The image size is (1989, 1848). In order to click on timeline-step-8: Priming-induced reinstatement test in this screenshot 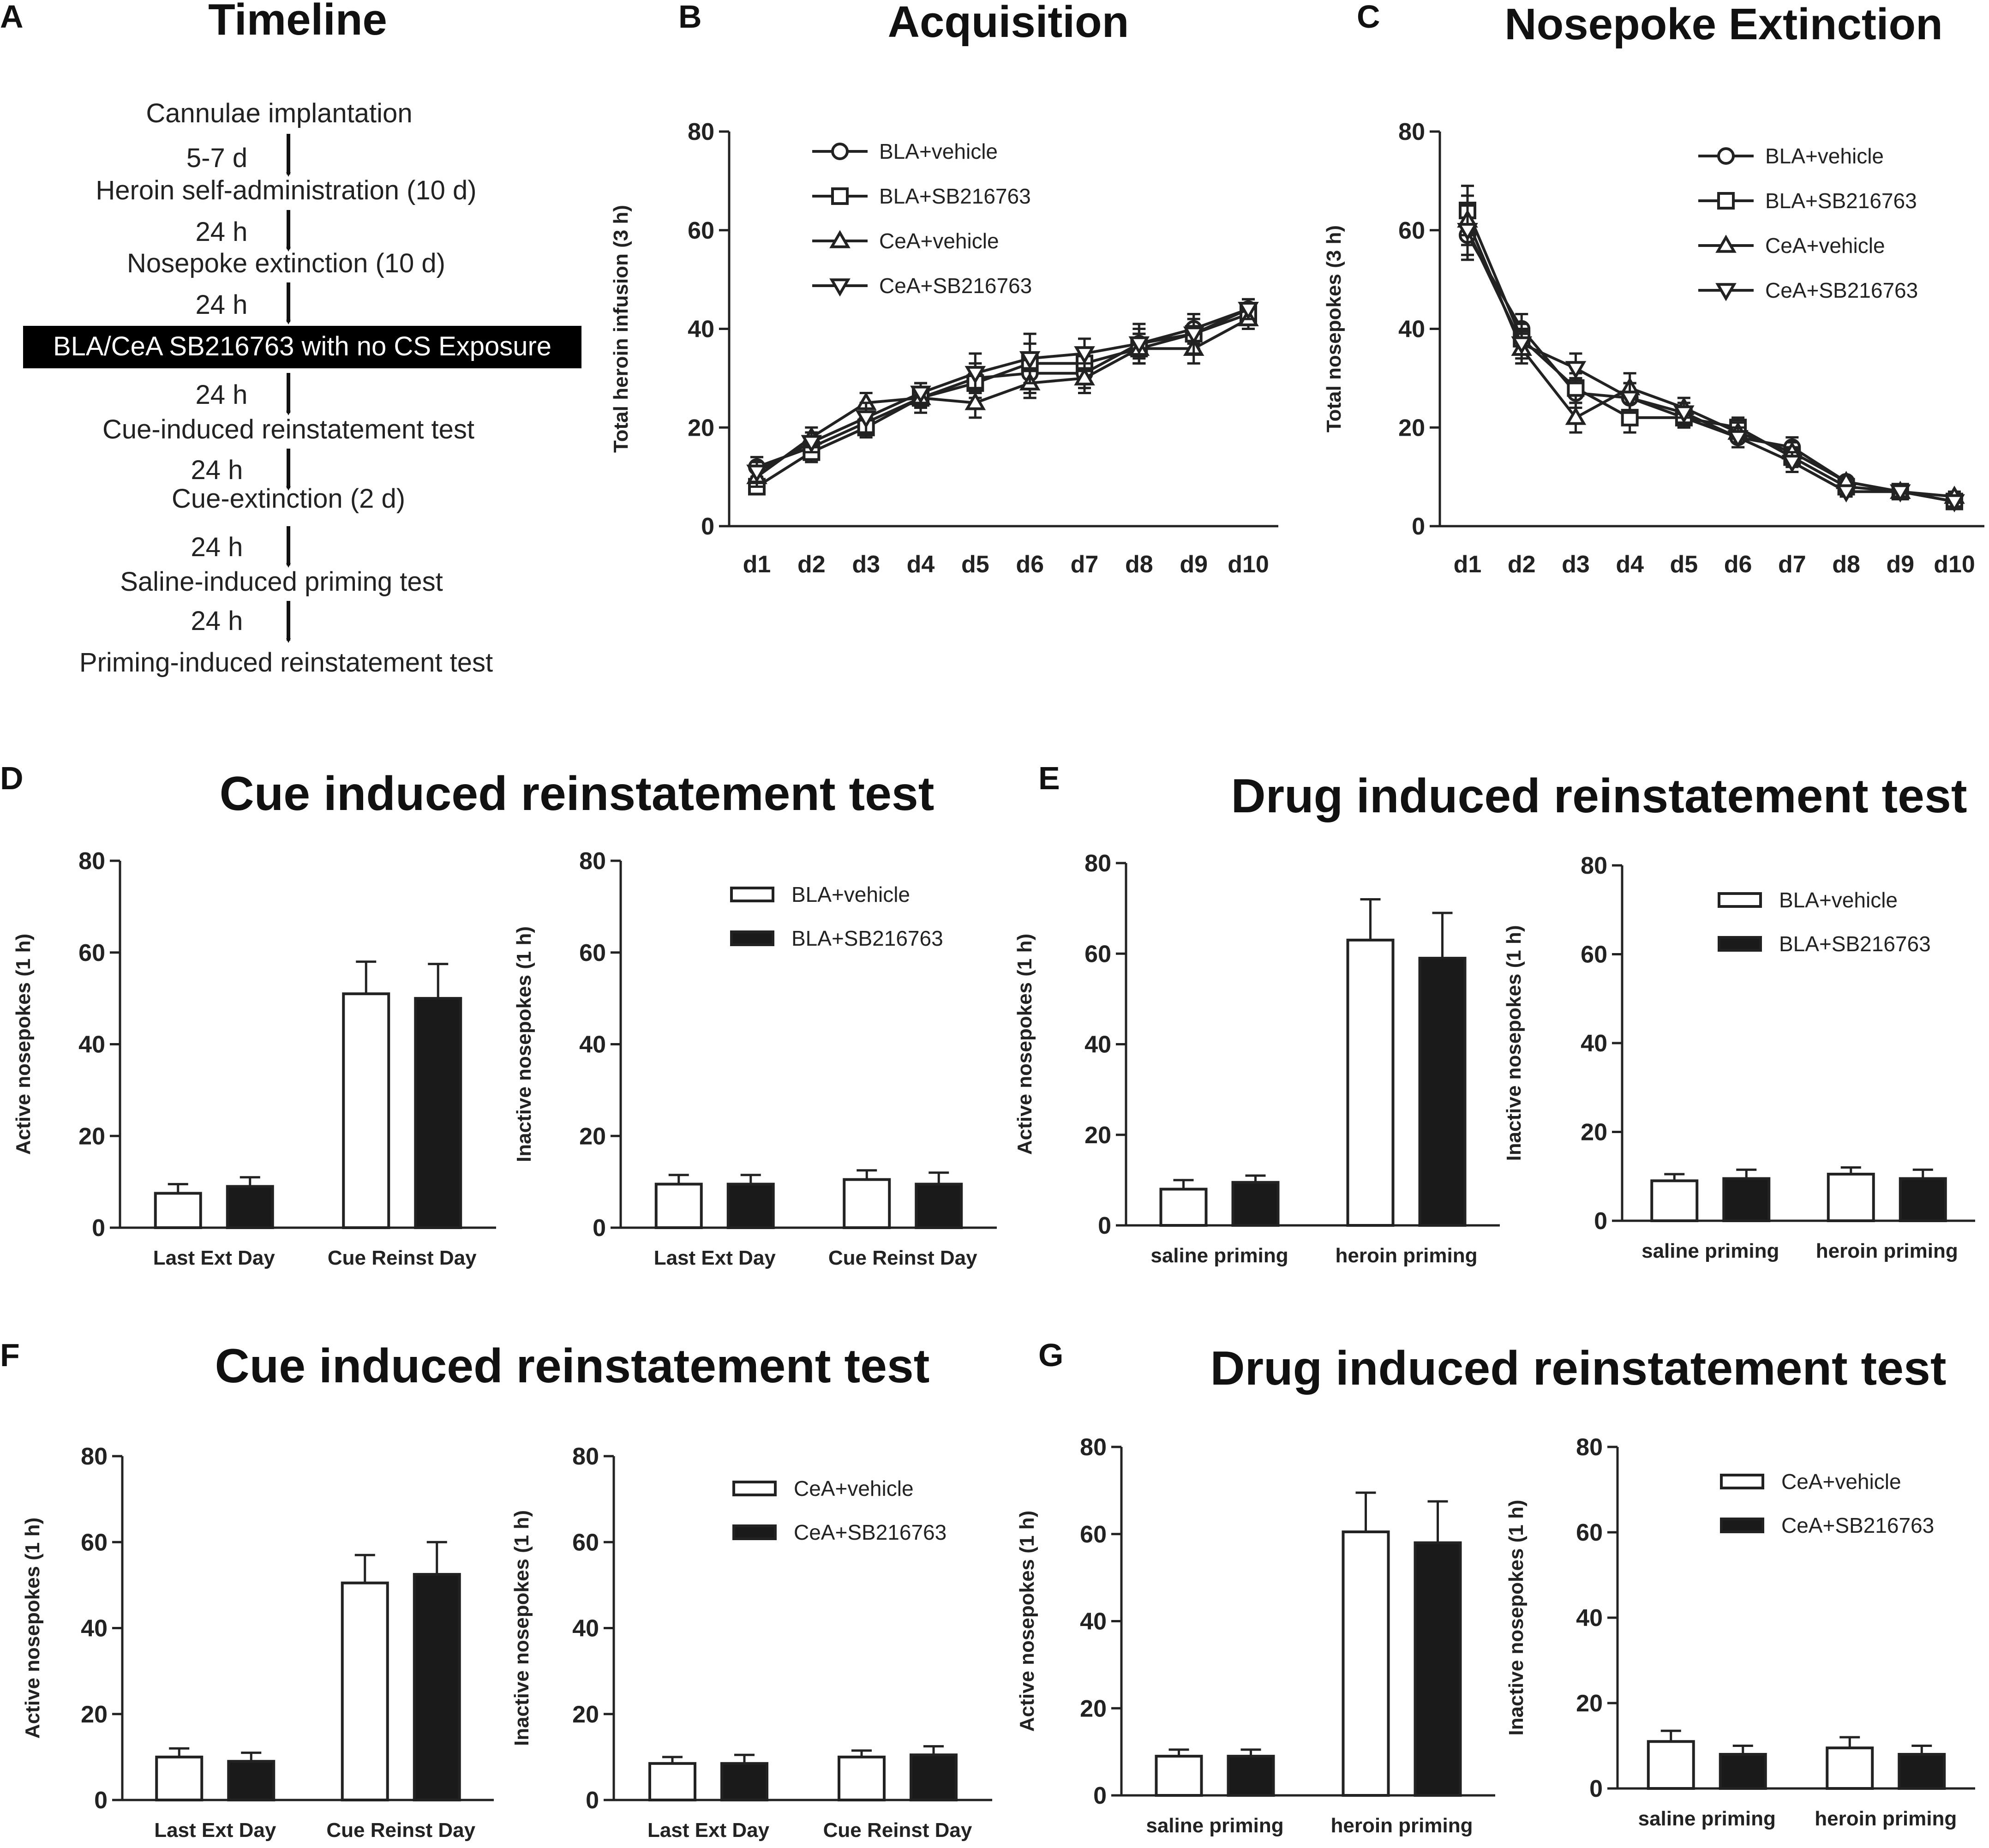, I will do `click(286, 663)`.